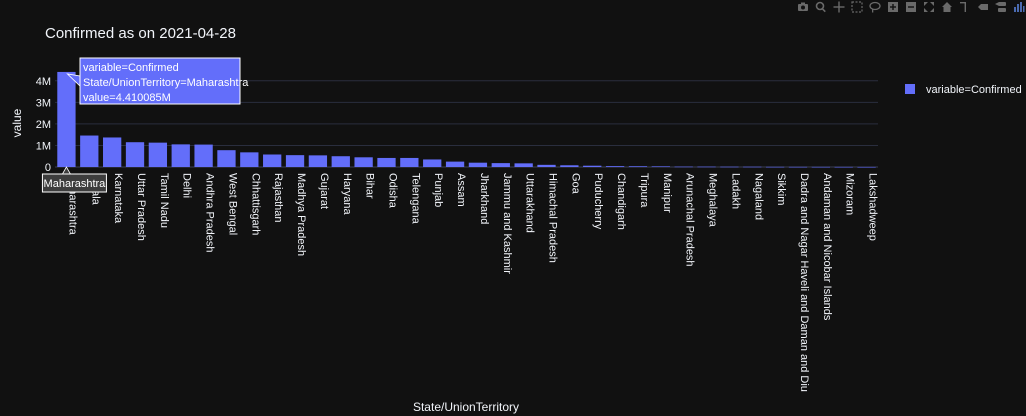 The width and height of the screenshot is (1026, 416). Describe the element at coordinates (910, 89) in the screenshot. I see `legend-swatch` at that location.